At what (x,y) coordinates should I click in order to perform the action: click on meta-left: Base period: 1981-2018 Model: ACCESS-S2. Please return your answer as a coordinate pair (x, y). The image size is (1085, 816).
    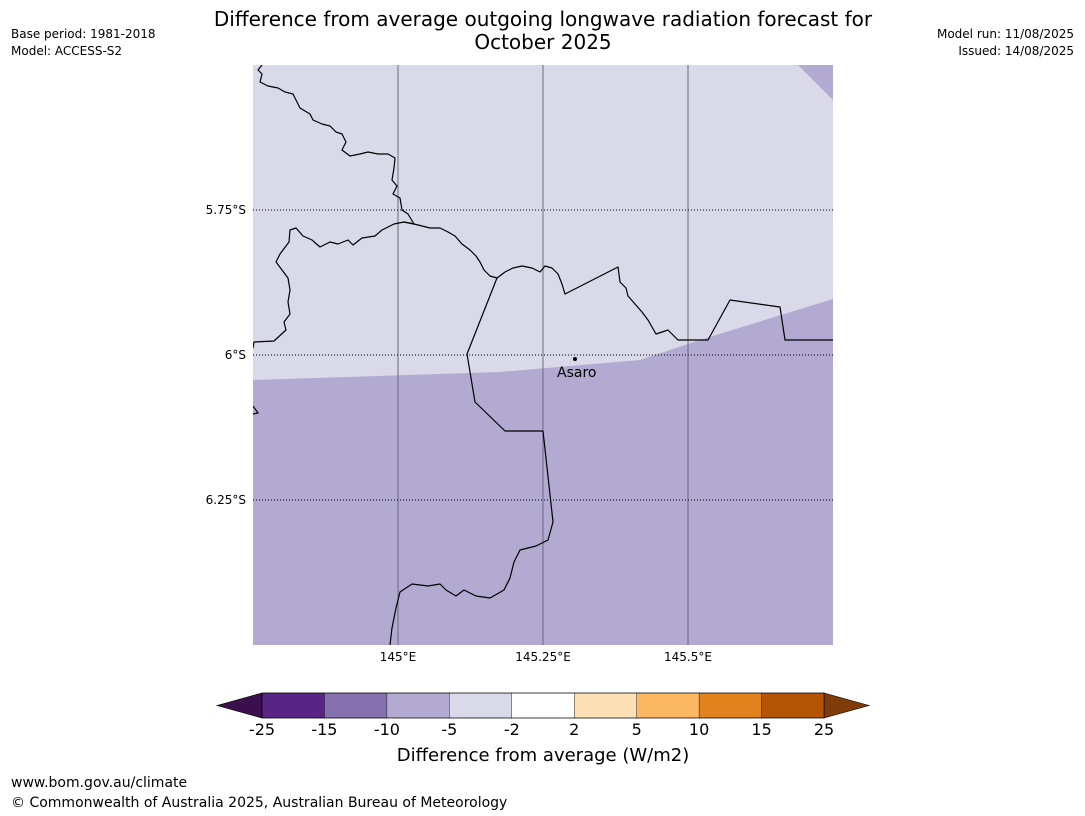
    Looking at the image, I should click on (83, 43).